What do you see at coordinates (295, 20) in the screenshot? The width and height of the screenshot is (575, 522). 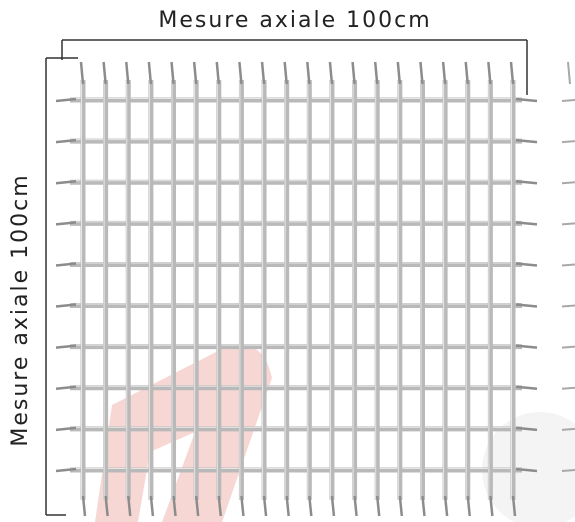 I see `width-dimension-label: Mesure axiale 100cm` at bounding box center [295, 20].